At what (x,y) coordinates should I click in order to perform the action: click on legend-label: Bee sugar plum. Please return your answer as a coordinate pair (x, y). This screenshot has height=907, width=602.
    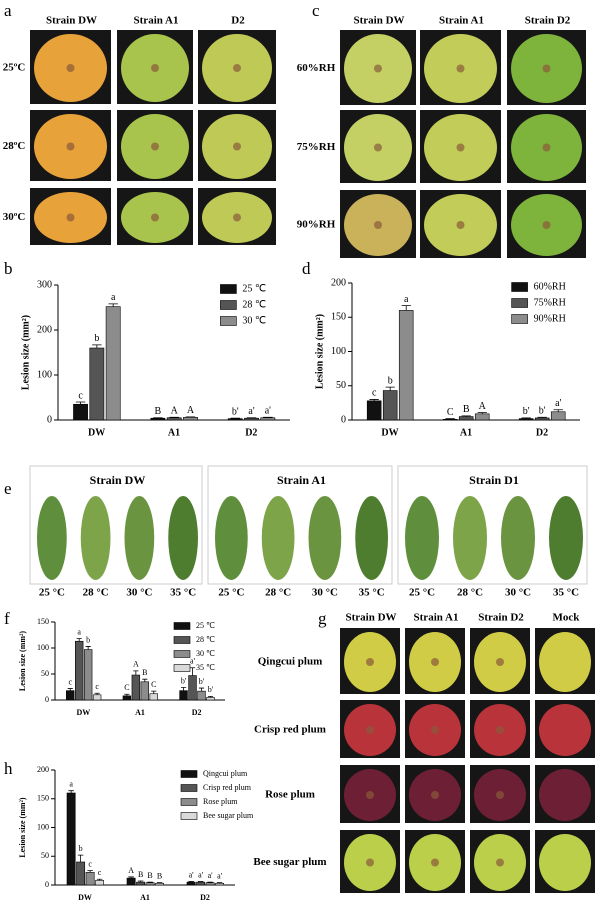
    Looking at the image, I should click on (228, 815).